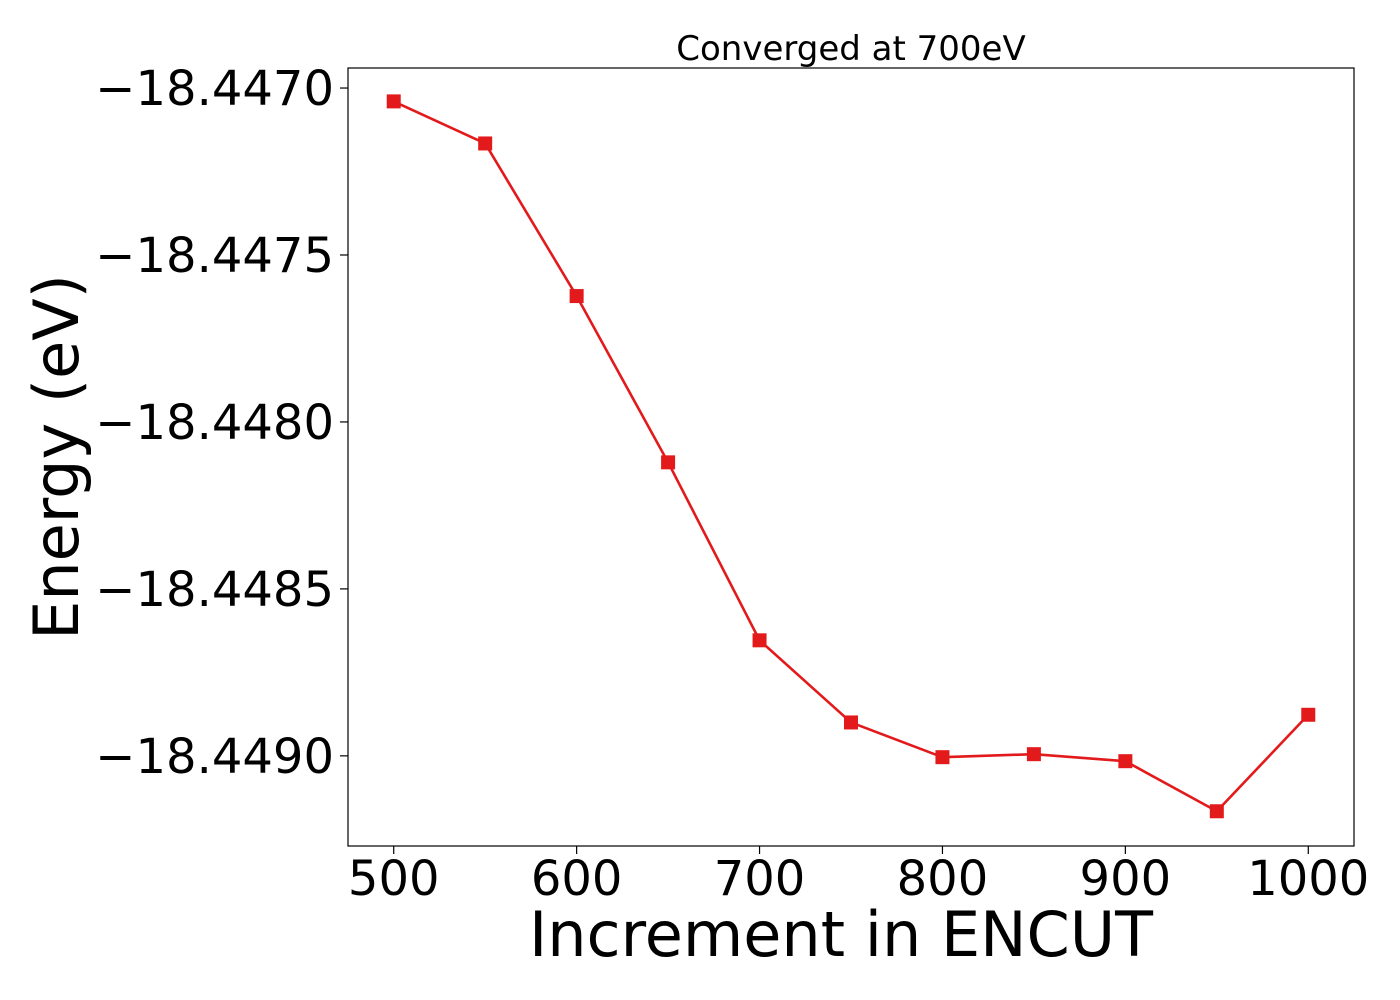  I want to click on y-tick-label: −18.4470, so click(214, 89).